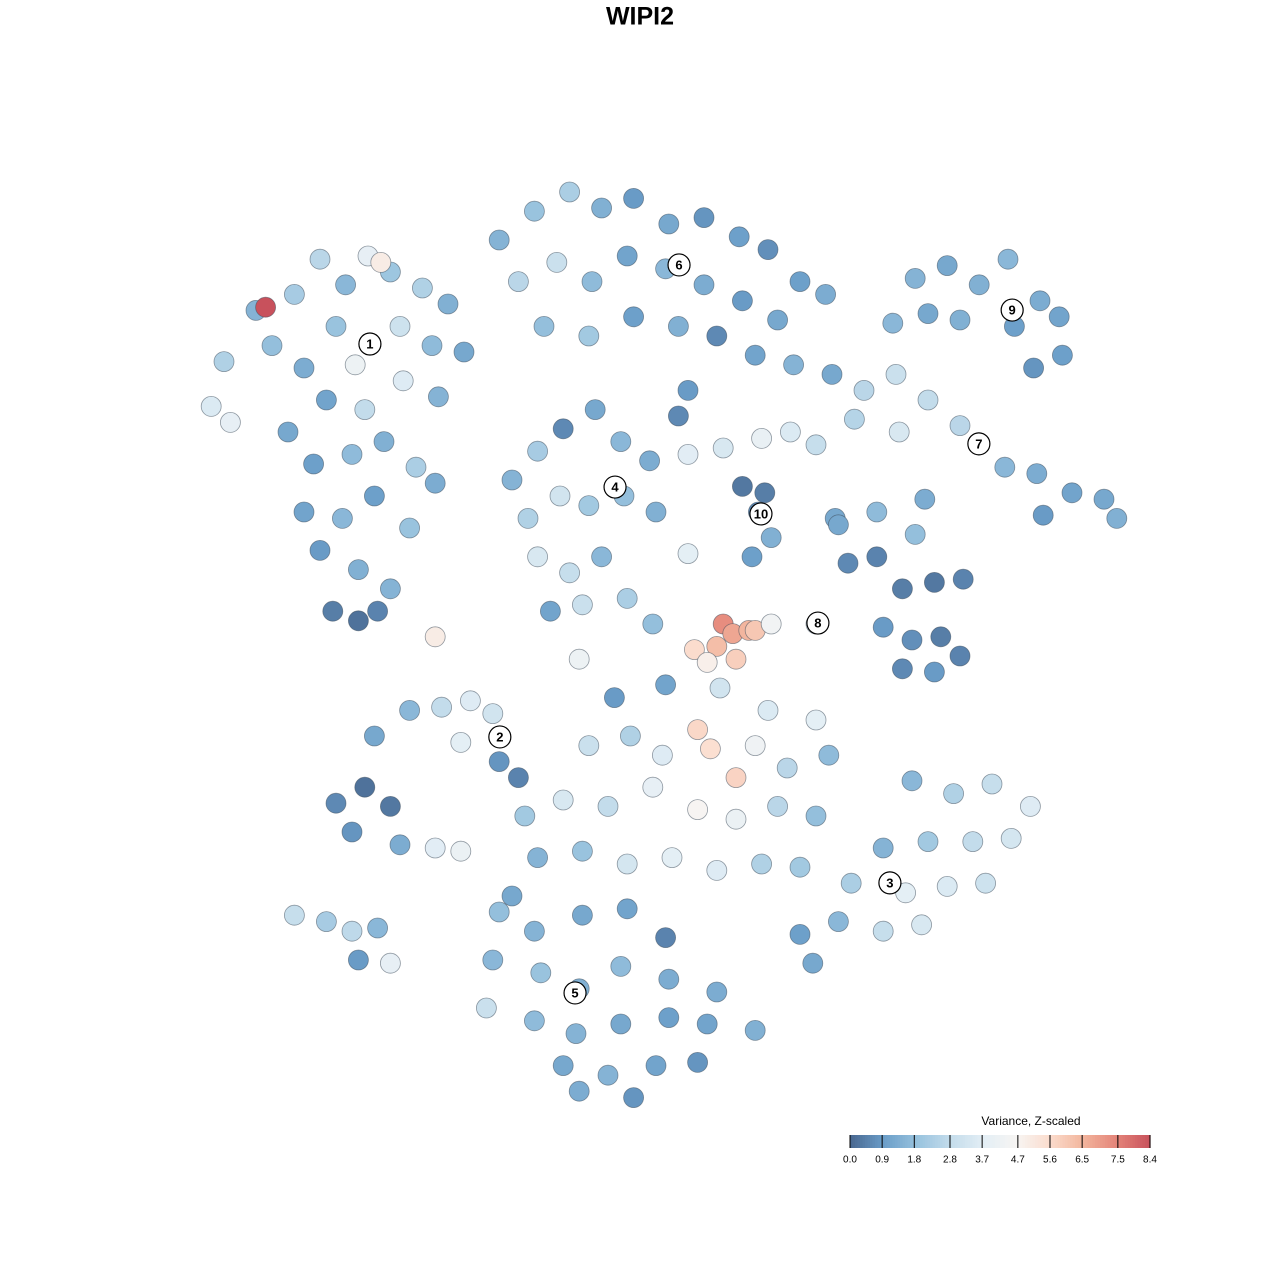  I want to click on cluster-label: 3, so click(889, 882).